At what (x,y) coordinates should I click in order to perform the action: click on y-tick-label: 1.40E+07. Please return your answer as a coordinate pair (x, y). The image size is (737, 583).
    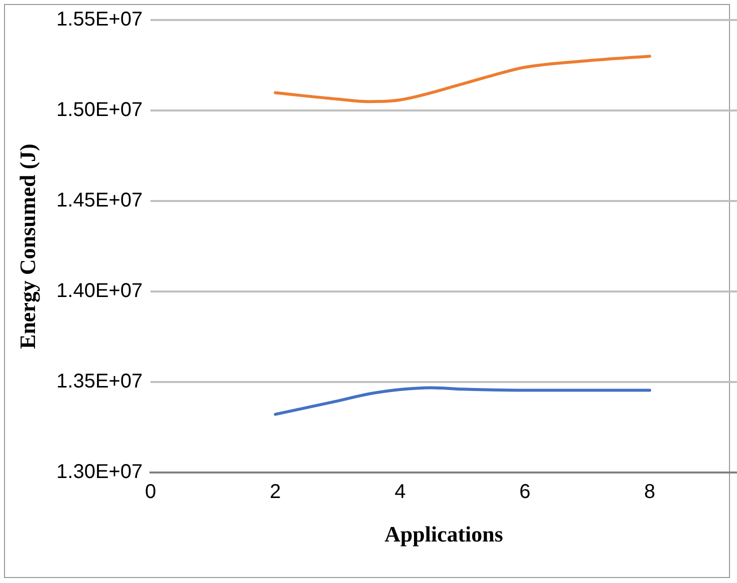
    Looking at the image, I should click on (99, 291).